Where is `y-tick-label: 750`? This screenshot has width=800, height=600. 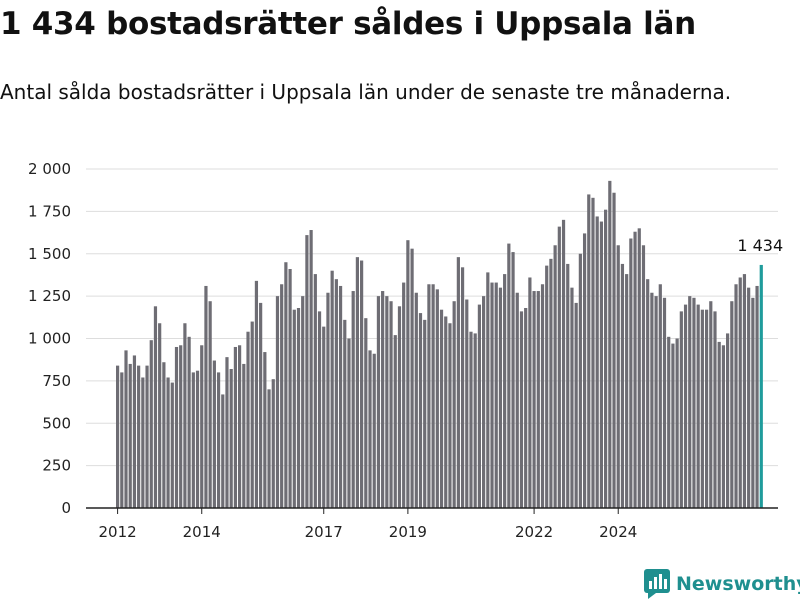 y-tick-label: 750 is located at coordinates (56, 381).